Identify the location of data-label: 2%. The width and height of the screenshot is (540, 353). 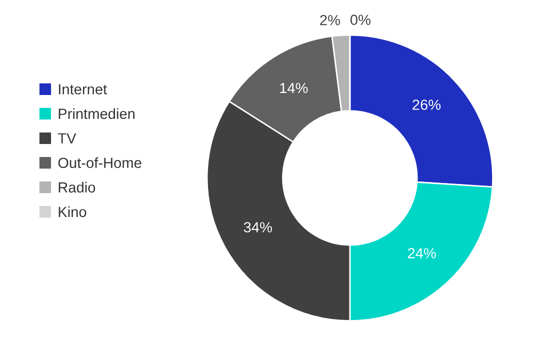
(330, 20).